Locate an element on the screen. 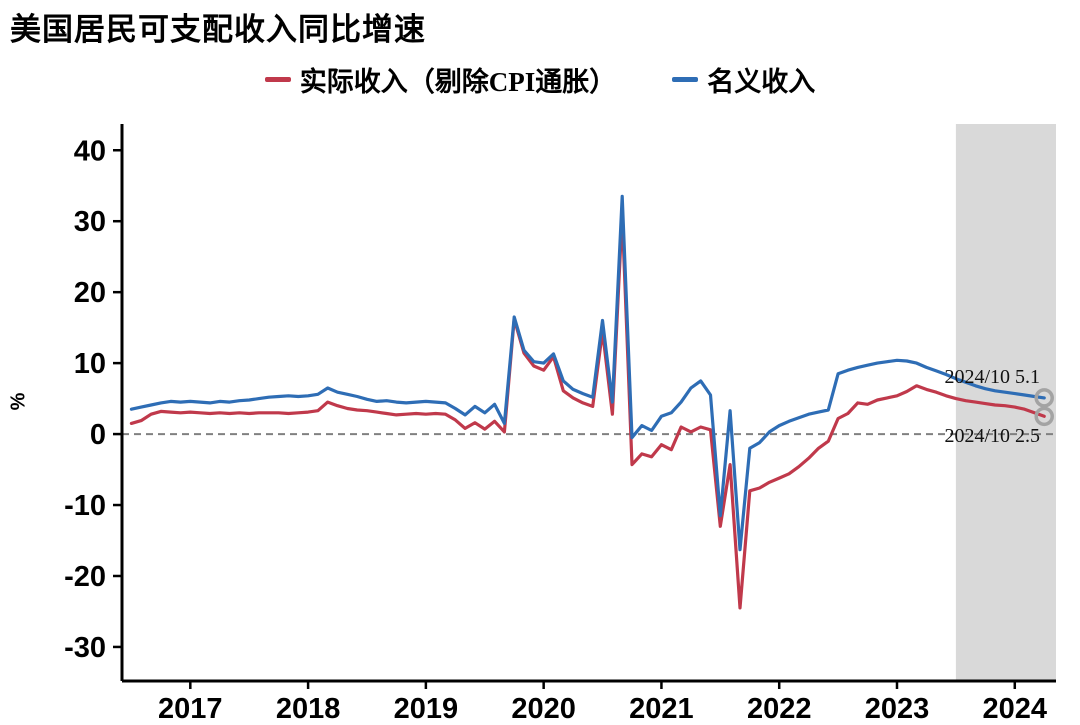 The height and width of the screenshot is (725, 1080). legend: 实际收入（剔除CPI通胀） 名义收入 is located at coordinates (540, 79).